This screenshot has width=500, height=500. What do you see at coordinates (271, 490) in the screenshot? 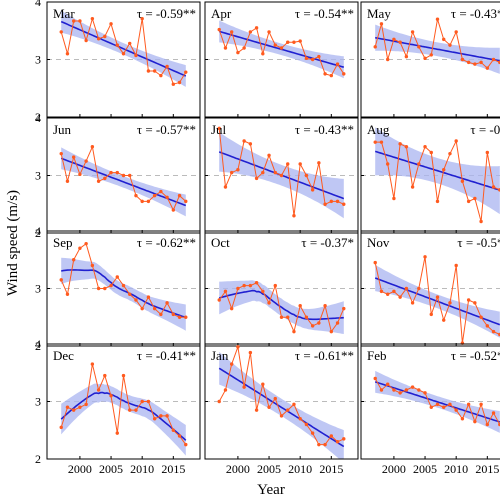
I see `x-axis-label: Year` at bounding box center [271, 490].